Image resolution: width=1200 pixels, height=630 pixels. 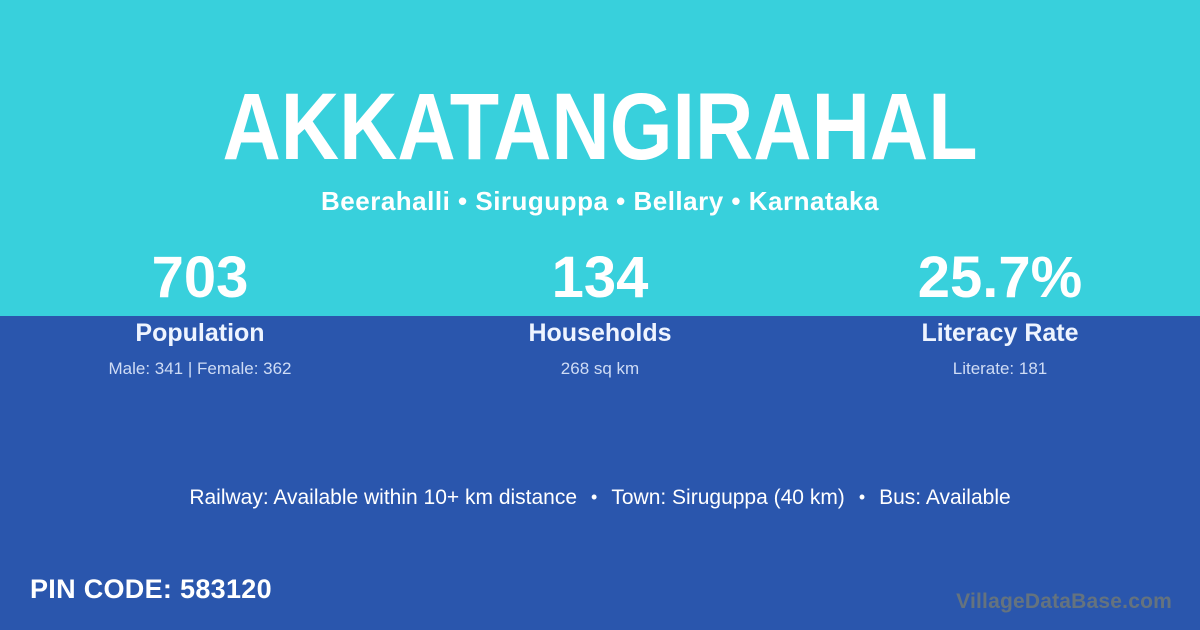 I want to click on stat-households: 134 Households 268 sq km, so click(x=600, y=312).